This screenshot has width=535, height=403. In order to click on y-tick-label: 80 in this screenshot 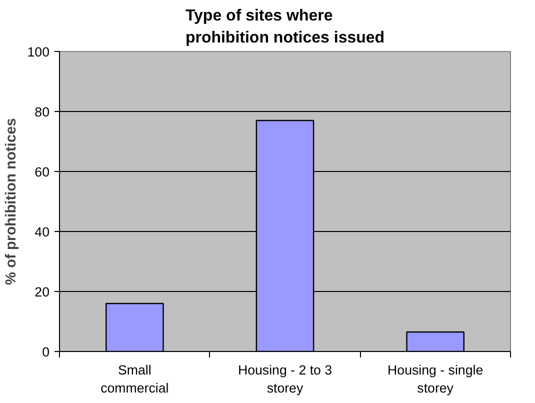, I will do `click(42, 112)`.